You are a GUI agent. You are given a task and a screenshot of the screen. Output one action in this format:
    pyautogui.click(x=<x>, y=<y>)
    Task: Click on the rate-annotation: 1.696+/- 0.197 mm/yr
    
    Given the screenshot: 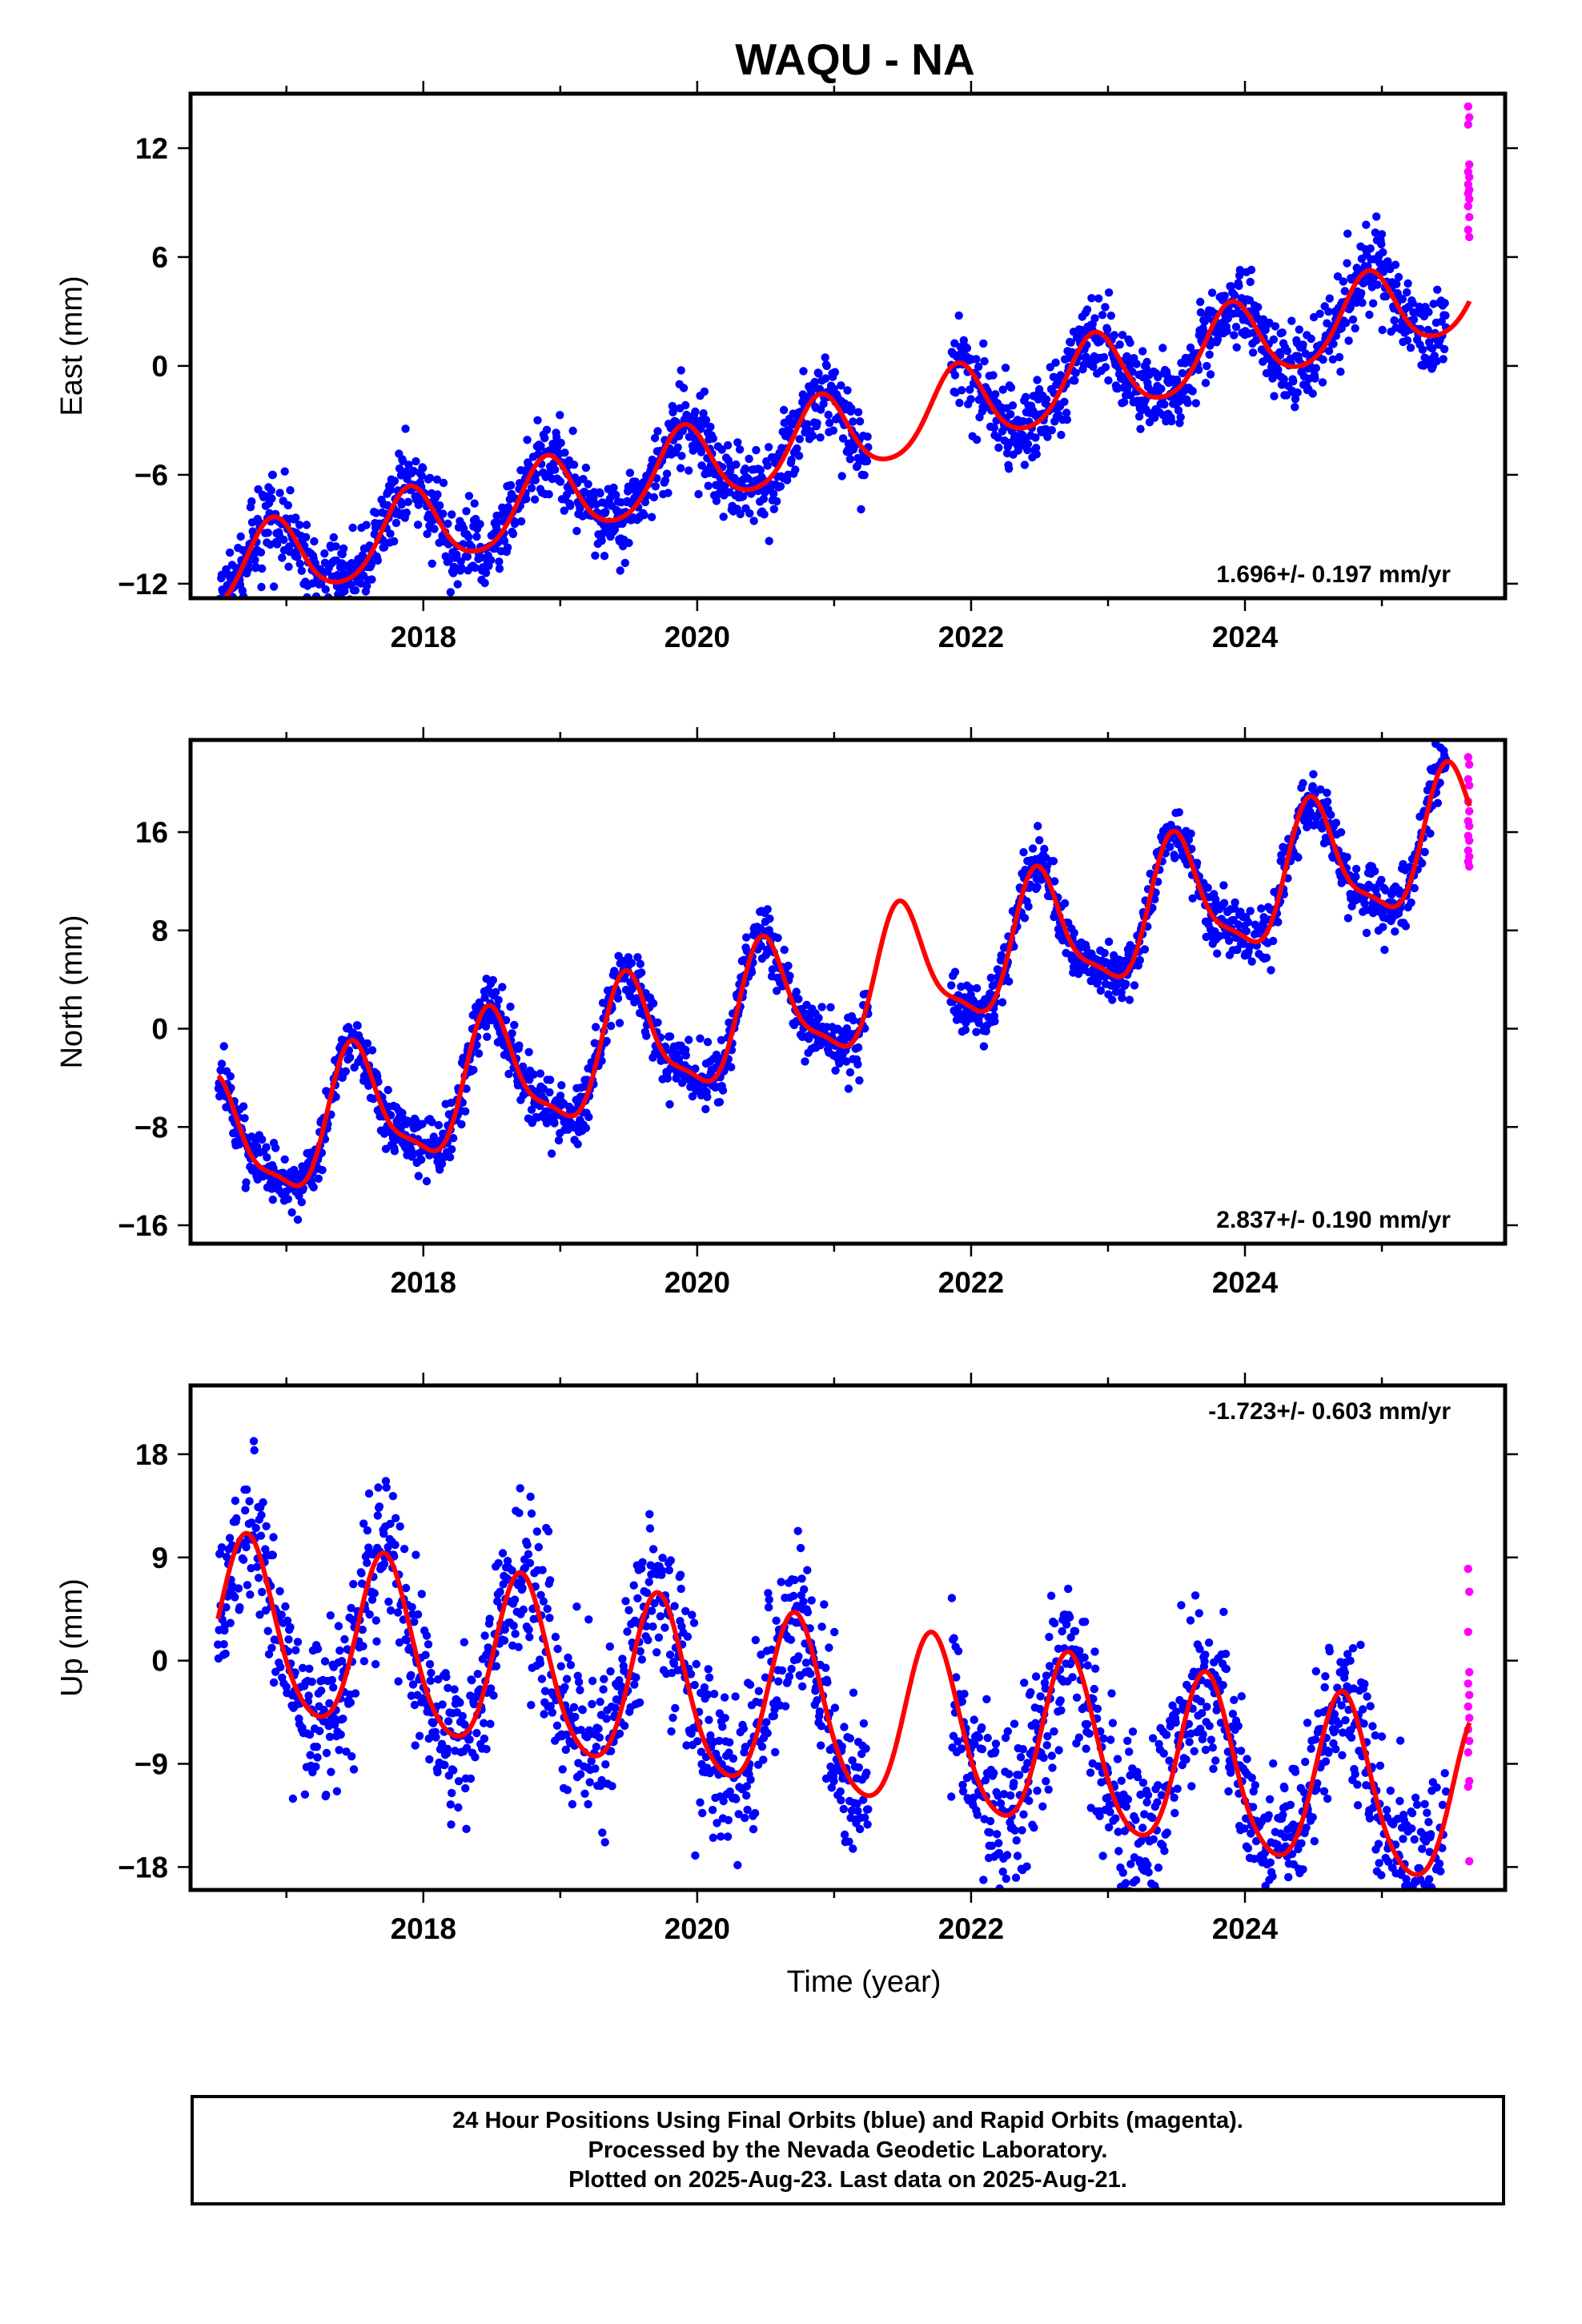 What is the action you would take?
    pyautogui.click(x=1333, y=574)
    